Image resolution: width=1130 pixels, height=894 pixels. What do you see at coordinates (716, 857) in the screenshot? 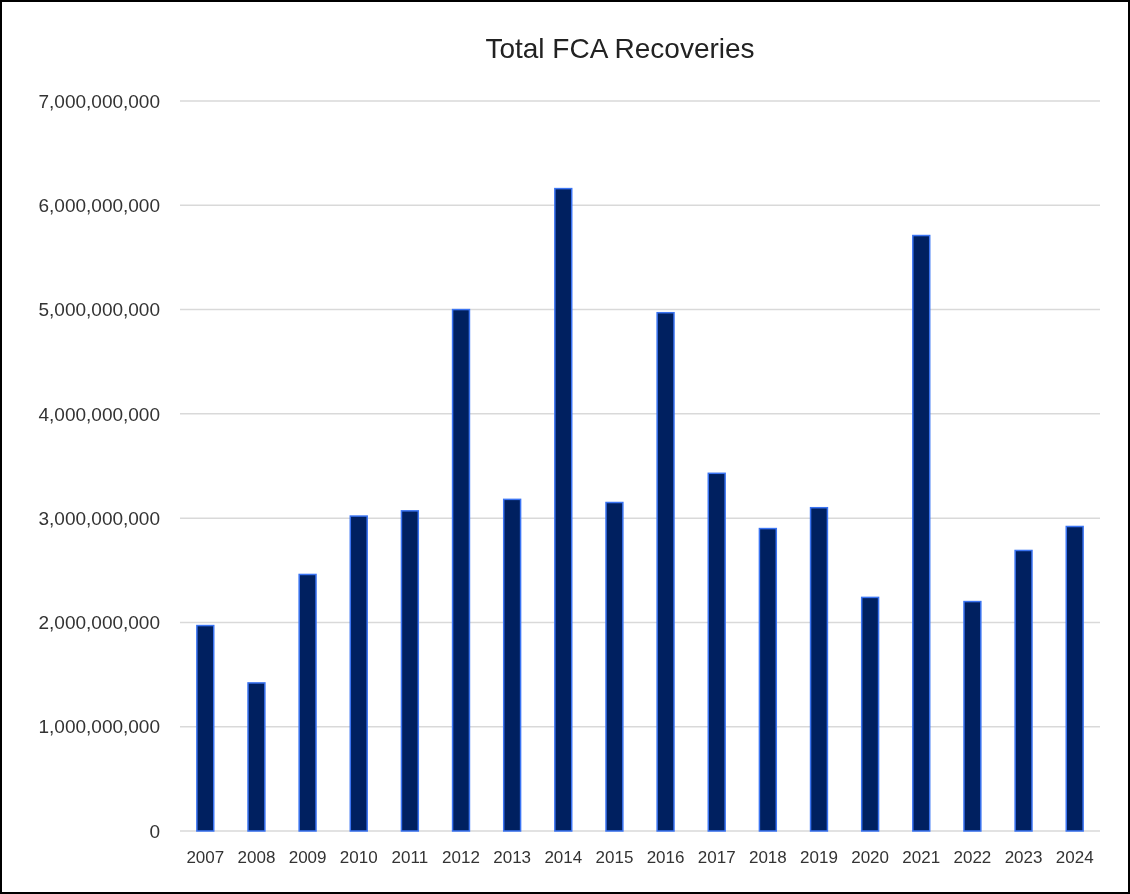
I see `x-tick-label: 2017` at bounding box center [716, 857].